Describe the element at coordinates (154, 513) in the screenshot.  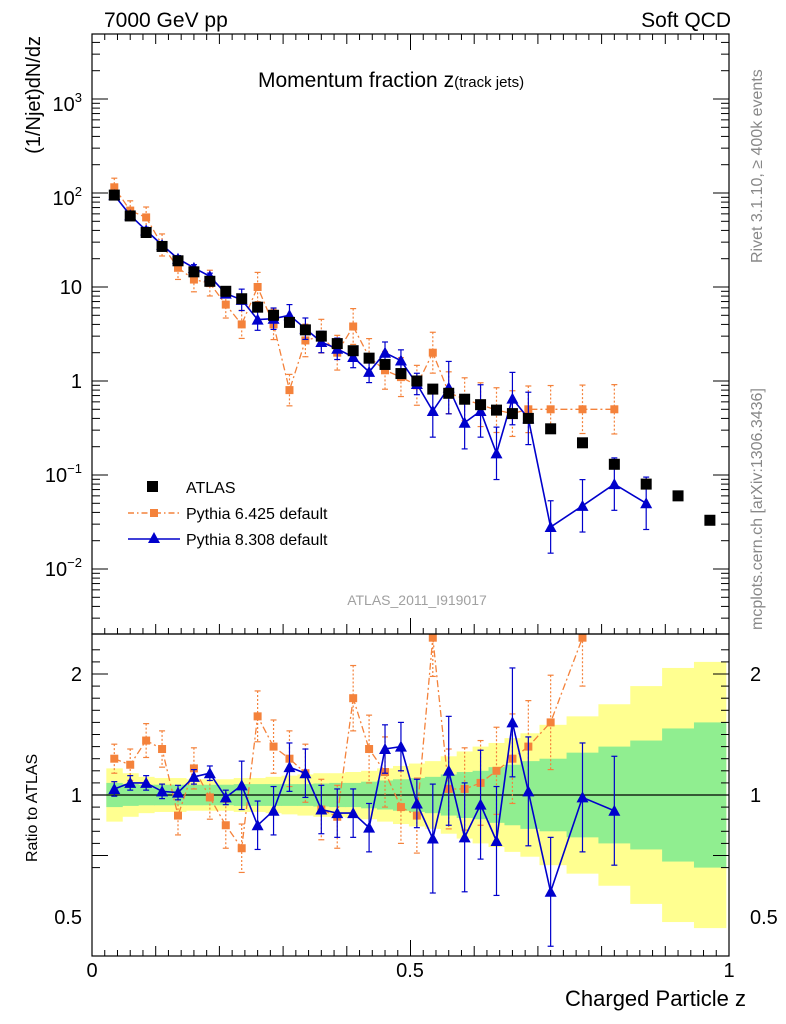
I see `legend-marker-pythia6` at that location.